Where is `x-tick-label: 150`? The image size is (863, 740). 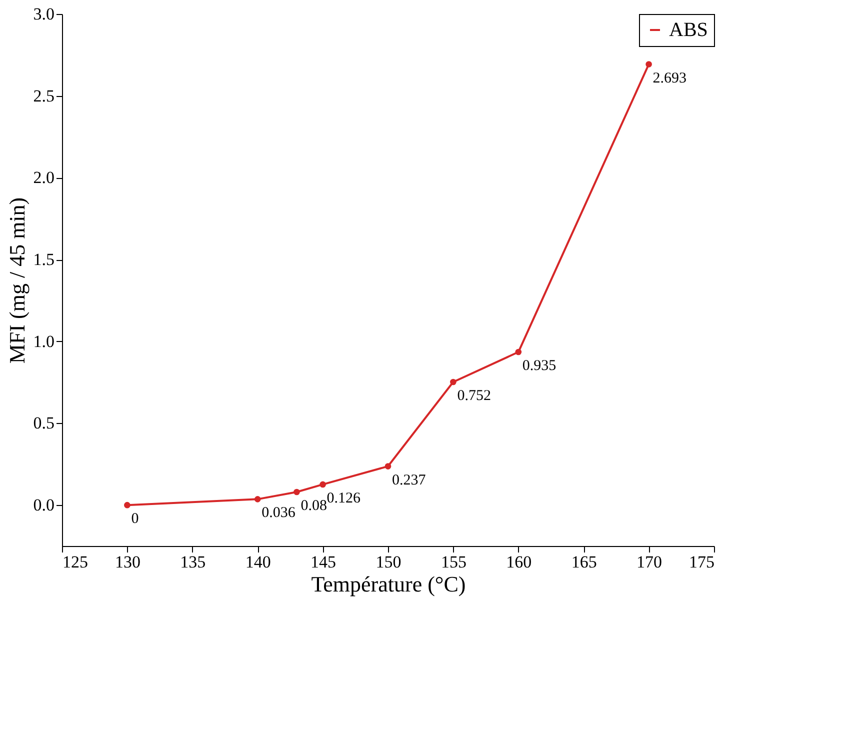
x-tick-label: 150 is located at coordinates (389, 562).